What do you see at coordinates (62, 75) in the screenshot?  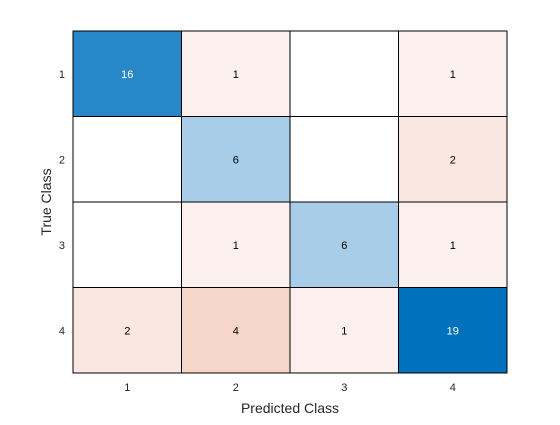 I see `y-tick-label-1: 1` at bounding box center [62, 75].